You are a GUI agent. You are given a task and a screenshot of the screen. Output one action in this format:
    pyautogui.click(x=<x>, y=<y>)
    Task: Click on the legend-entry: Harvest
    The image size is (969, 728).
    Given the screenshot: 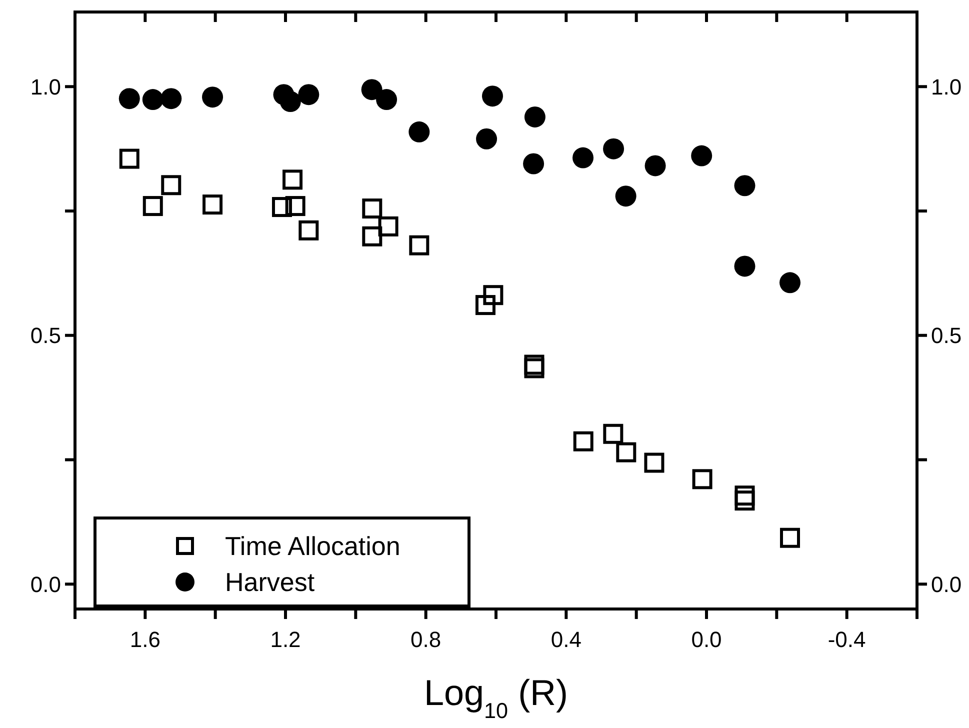 What is the action you would take?
    pyautogui.click(x=245, y=582)
    